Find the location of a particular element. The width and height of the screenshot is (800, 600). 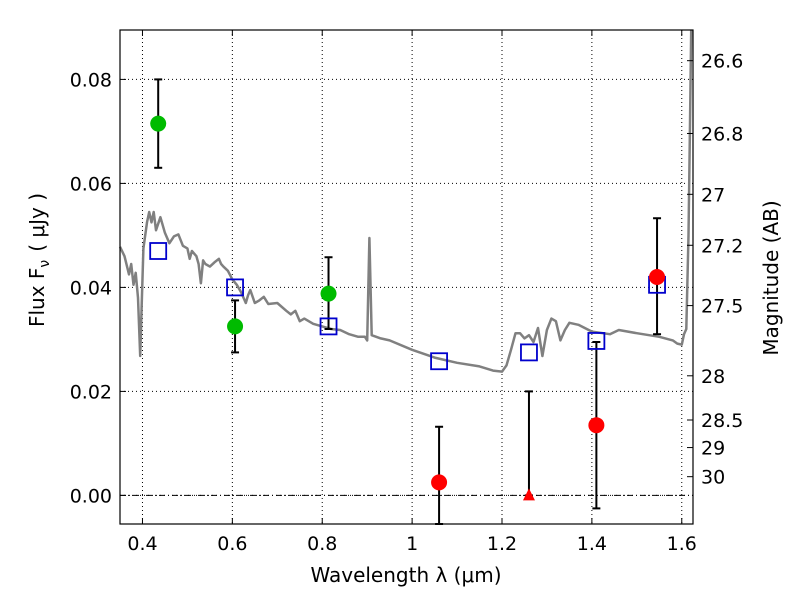

red-upper-limit-marker is located at coordinates (528, 494).